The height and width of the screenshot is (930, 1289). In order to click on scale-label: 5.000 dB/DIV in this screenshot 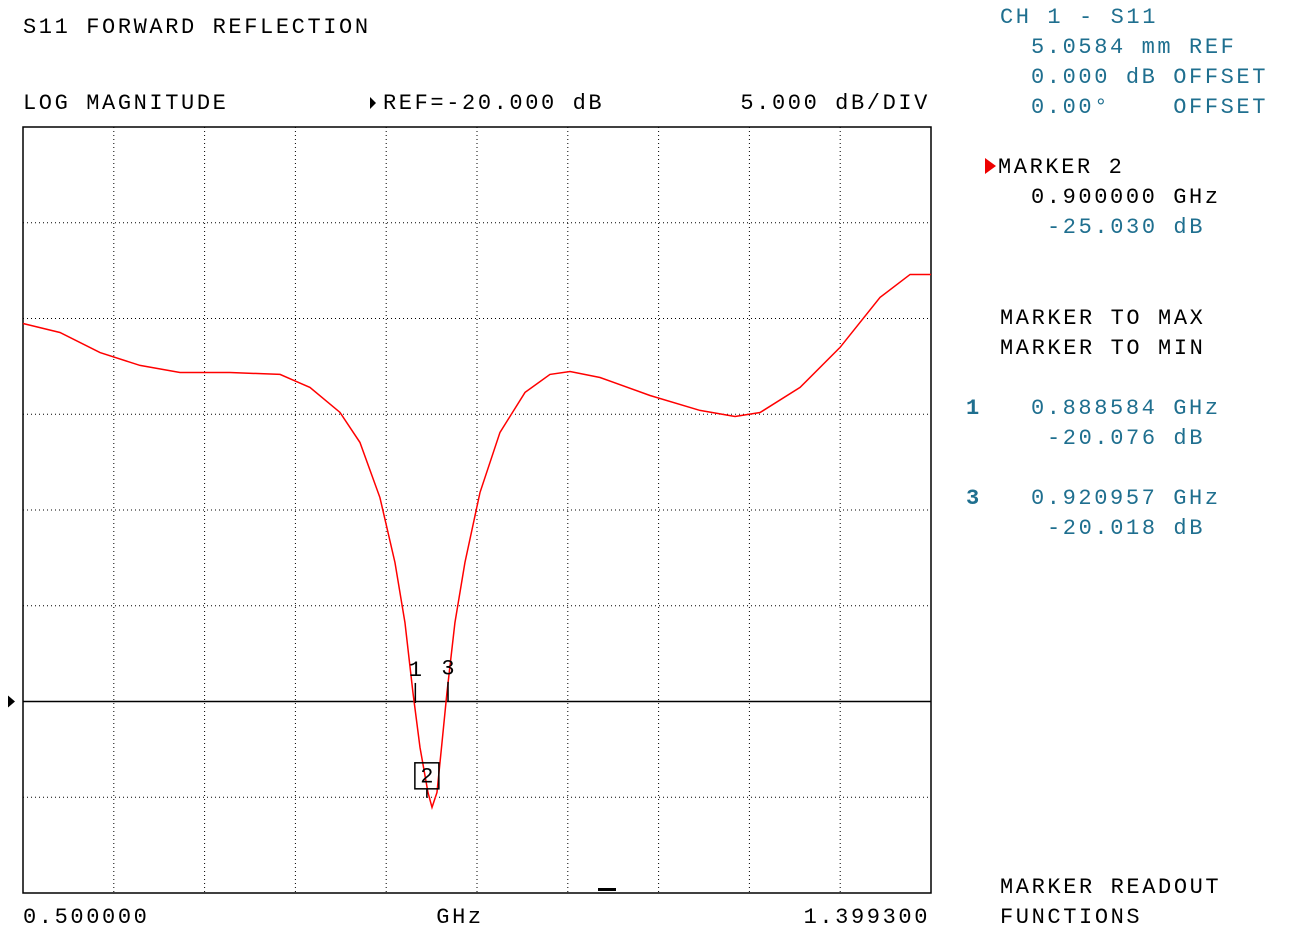, I will do `click(835, 103)`.